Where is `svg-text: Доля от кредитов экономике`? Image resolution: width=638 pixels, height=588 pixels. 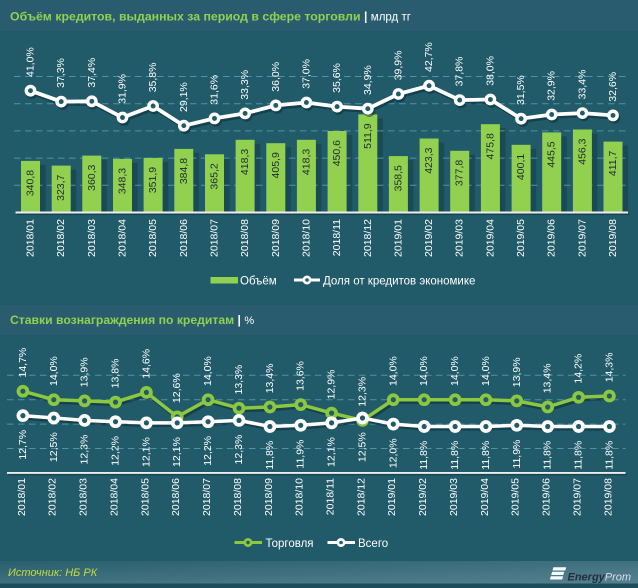
svg-text: Доля от кредитов экономике is located at coordinates (399, 282).